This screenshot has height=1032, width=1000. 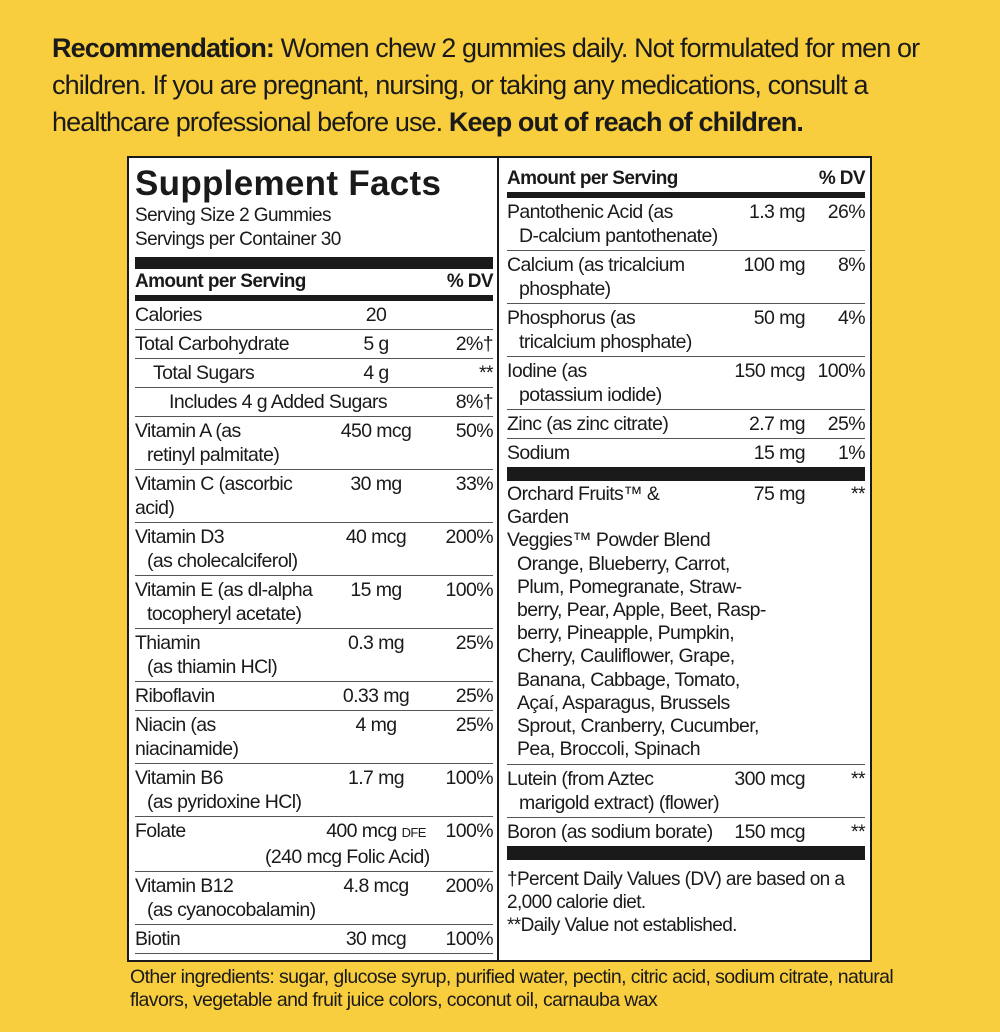 What do you see at coordinates (231, 910) in the screenshot?
I see `nutrient-source: (as cyanocobalamin)` at bounding box center [231, 910].